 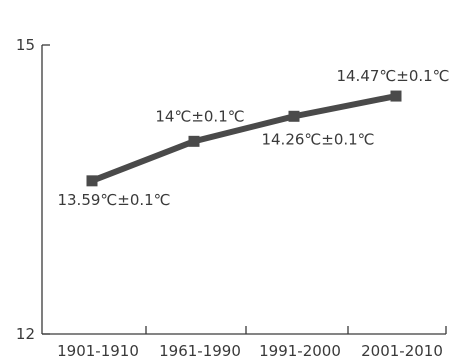 I want to click on data-label: 14.26℃±0.1℃, so click(x=317, y=139).